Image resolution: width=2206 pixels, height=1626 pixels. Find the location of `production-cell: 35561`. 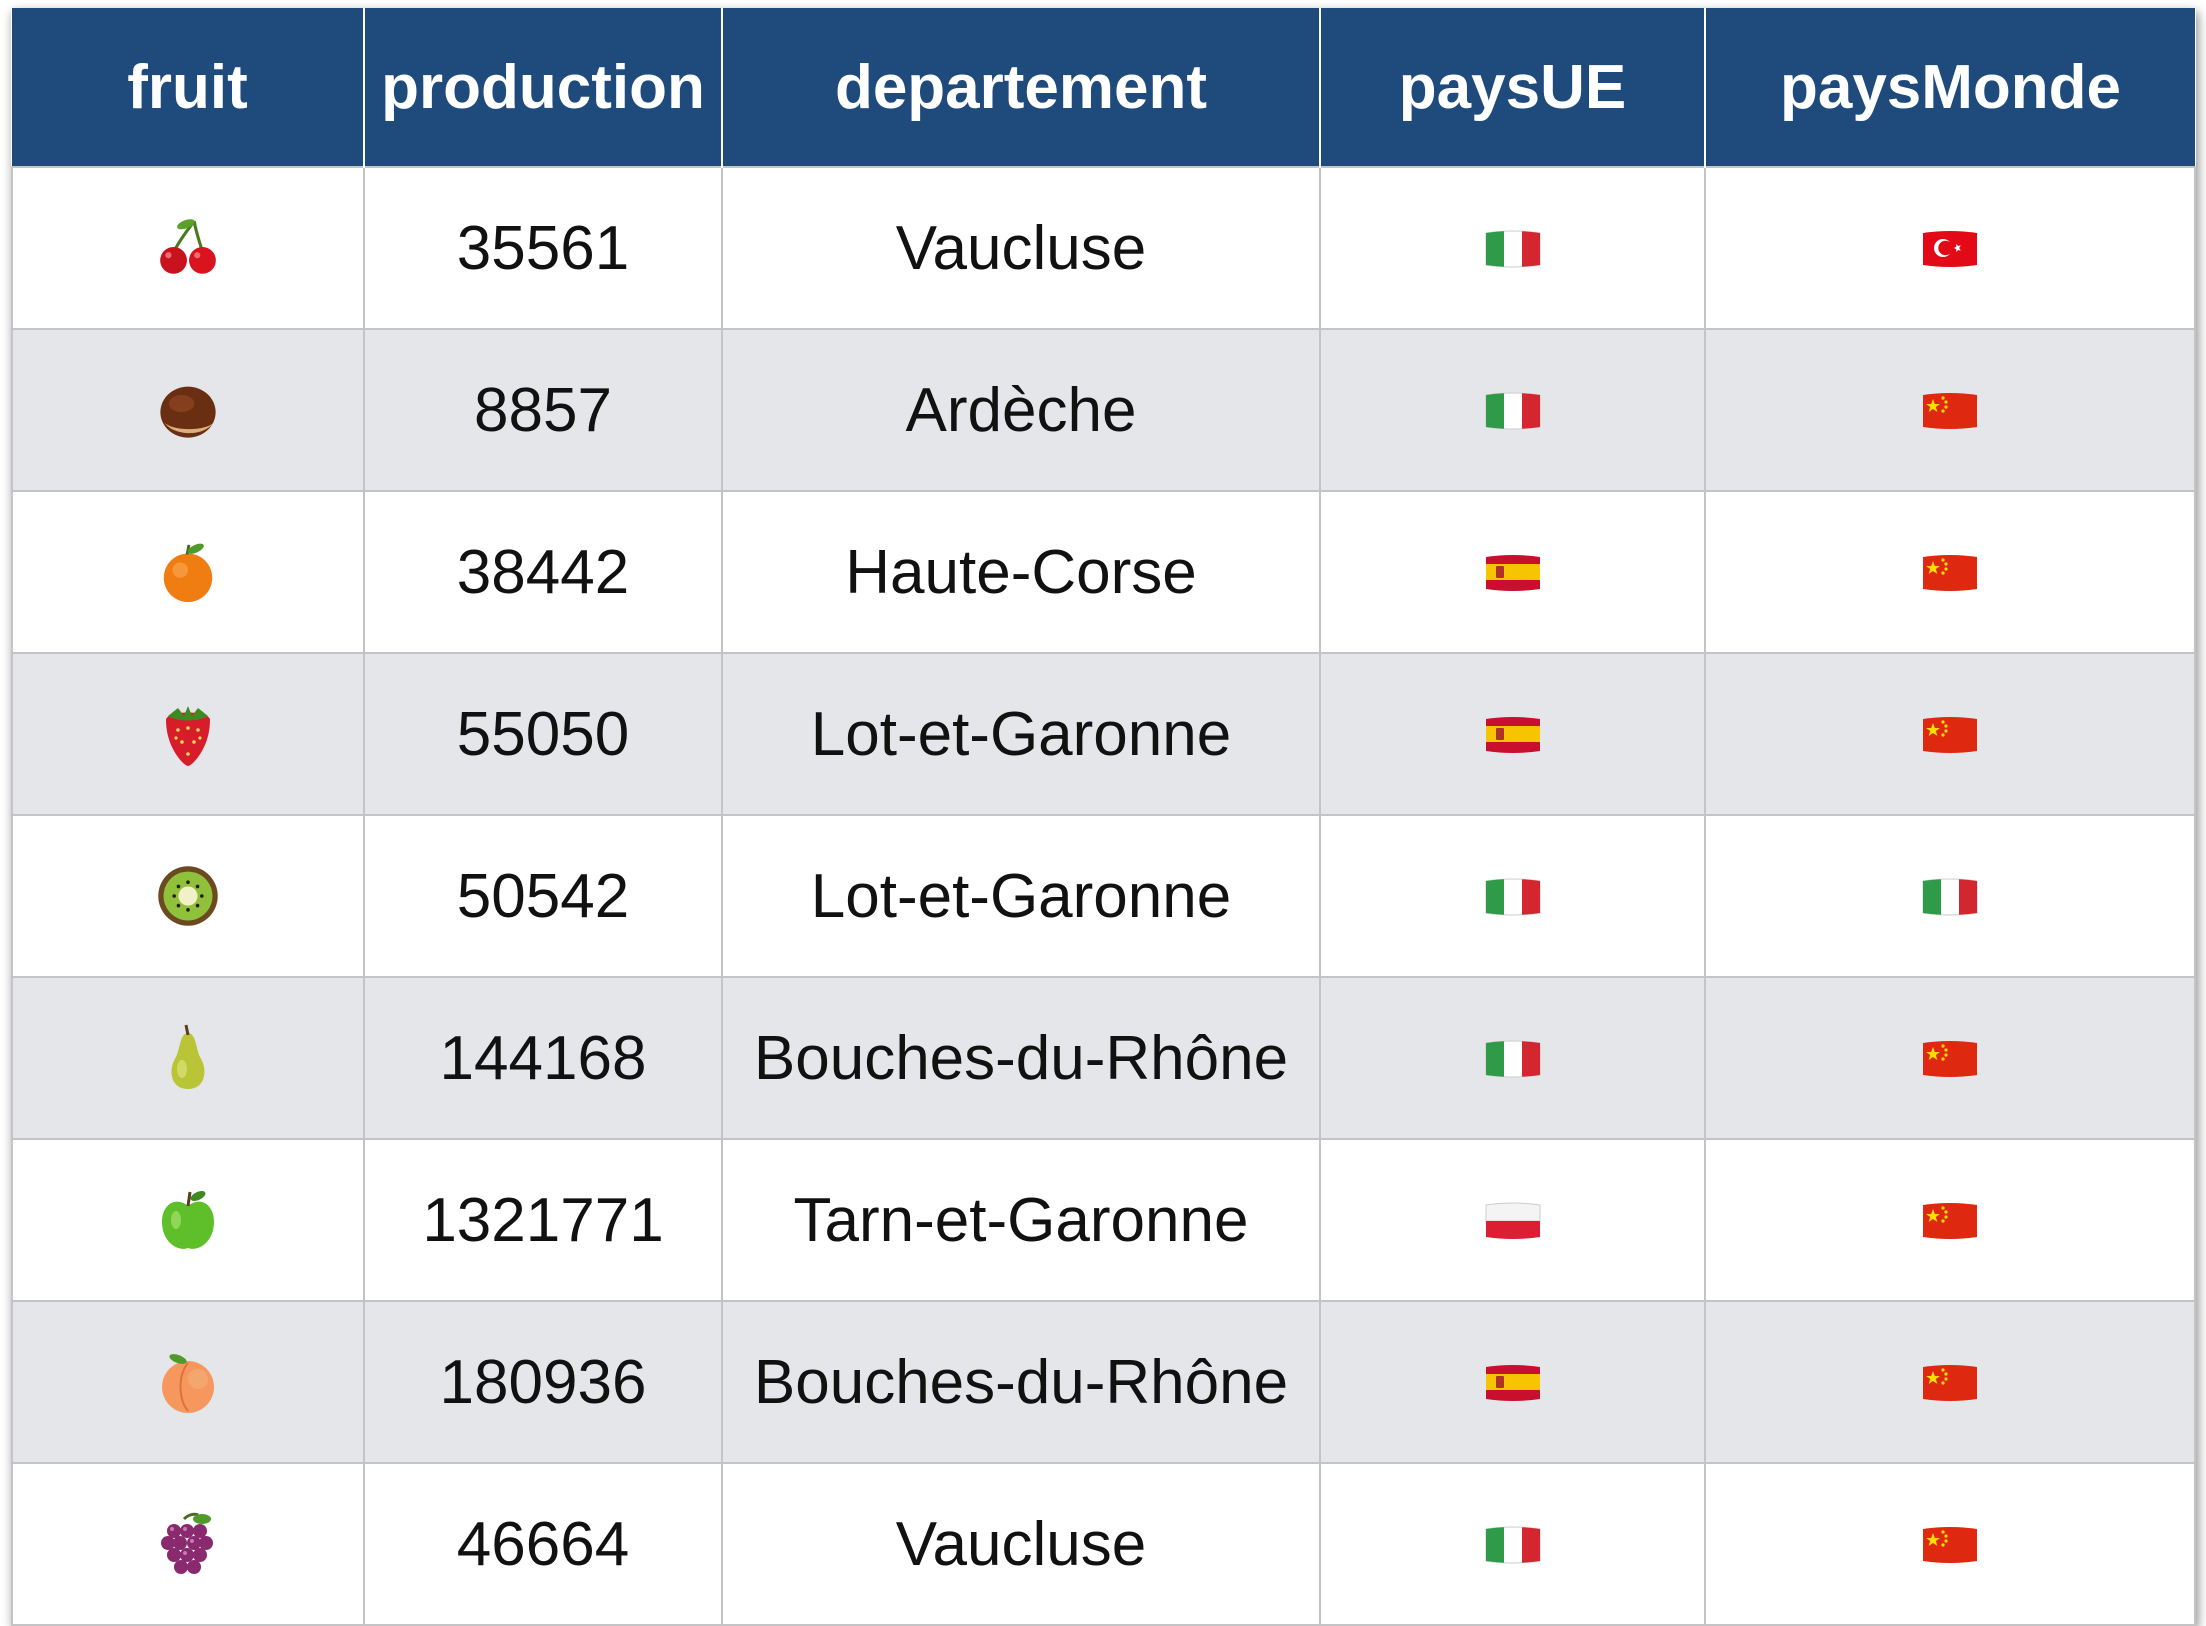

production-cell: 35561 is located at coordinates (543, 248).